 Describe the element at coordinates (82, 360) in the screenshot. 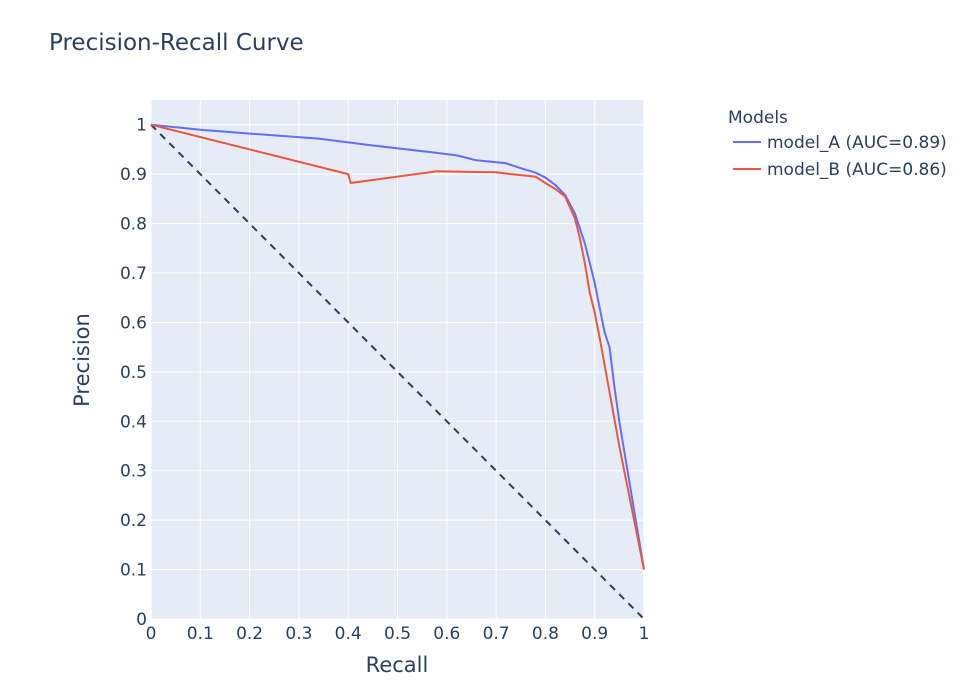

I see `y-axis-title: Precision` at that location.